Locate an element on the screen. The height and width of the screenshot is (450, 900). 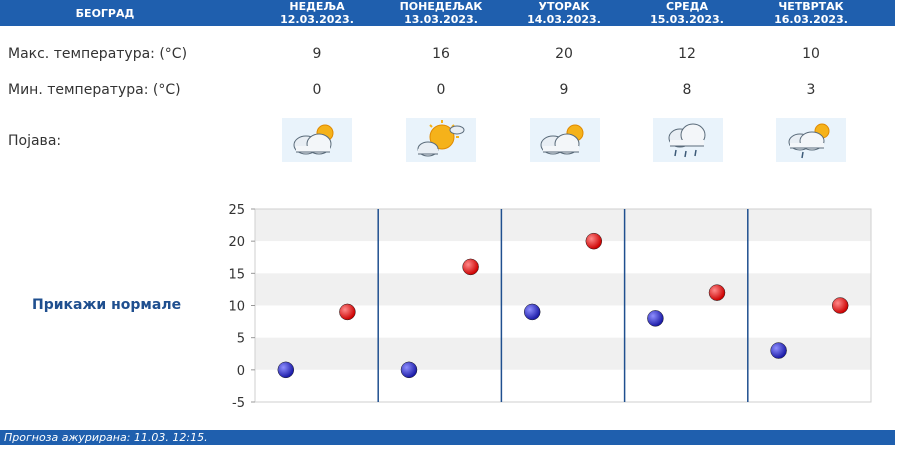
y-tick-label: 0 is located at coordinates (241, 371).